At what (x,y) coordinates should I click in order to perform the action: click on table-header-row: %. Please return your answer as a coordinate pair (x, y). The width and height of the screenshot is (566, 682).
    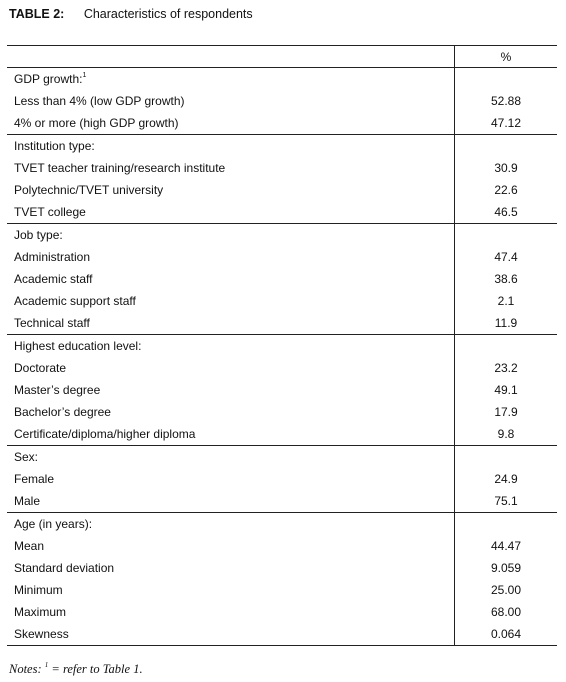
    Looking at the image, I should click on (282, 56).